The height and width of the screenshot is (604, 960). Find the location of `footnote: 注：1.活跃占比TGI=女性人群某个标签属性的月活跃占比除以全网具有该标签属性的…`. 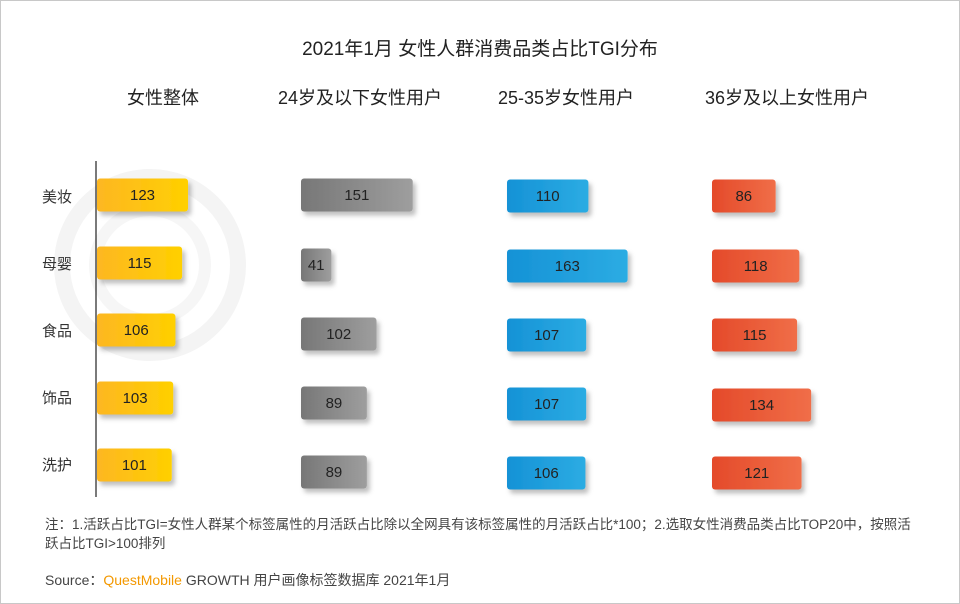

footnote: 注：1.活跃占比TGI=女性人群某个标签属性的月活跃占比除以全网具有该标签属性的… is located at coordinates (478, 534).